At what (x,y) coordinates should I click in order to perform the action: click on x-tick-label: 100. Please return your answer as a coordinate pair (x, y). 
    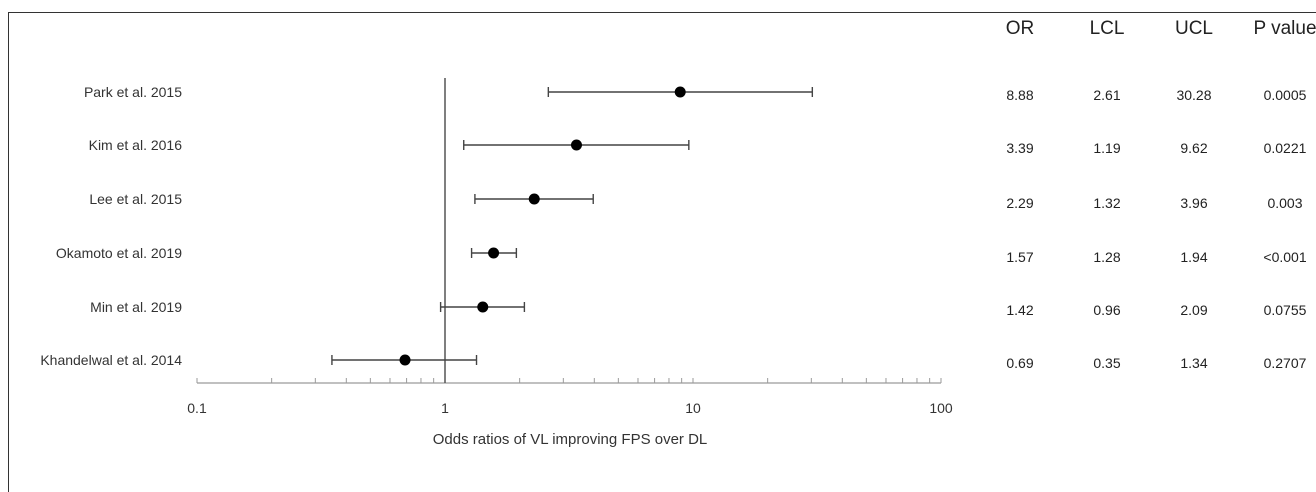
    Looking at the image, I should click on (941, 408).